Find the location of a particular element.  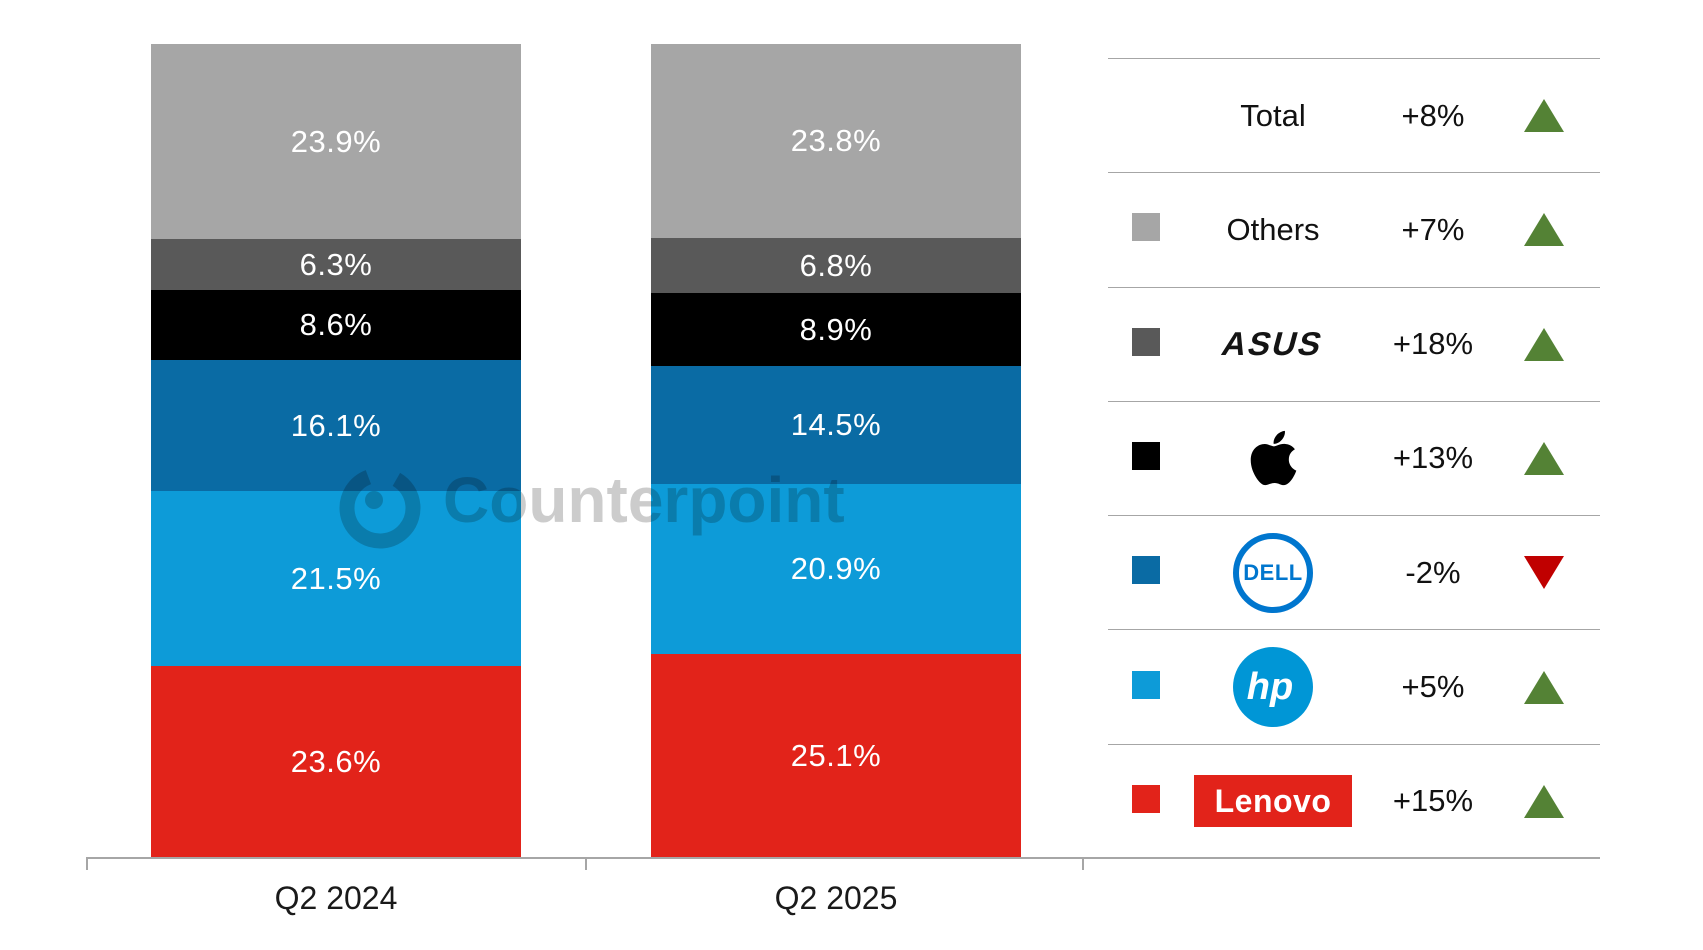

bar-segment-apple: 8.9% is located at coordinates (836, 329).